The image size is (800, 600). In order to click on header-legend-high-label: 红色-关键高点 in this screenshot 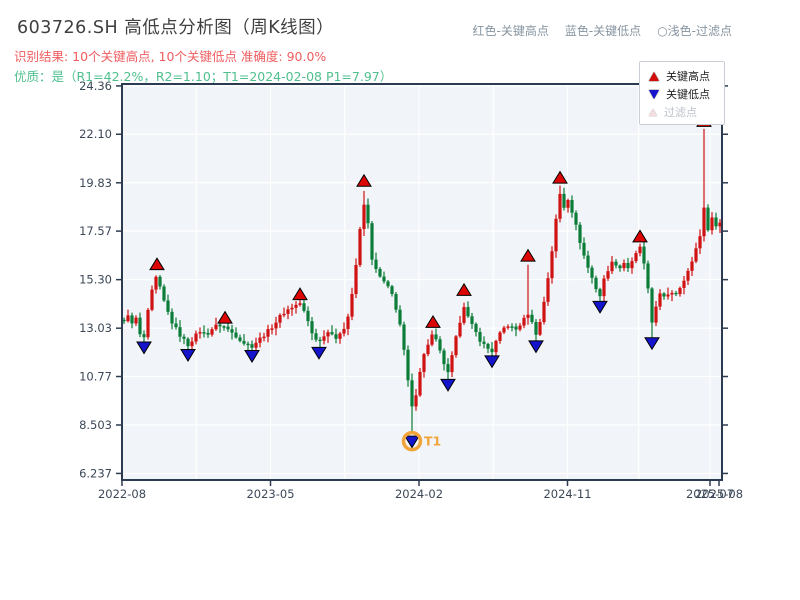, I will do `click(510, 31)`.